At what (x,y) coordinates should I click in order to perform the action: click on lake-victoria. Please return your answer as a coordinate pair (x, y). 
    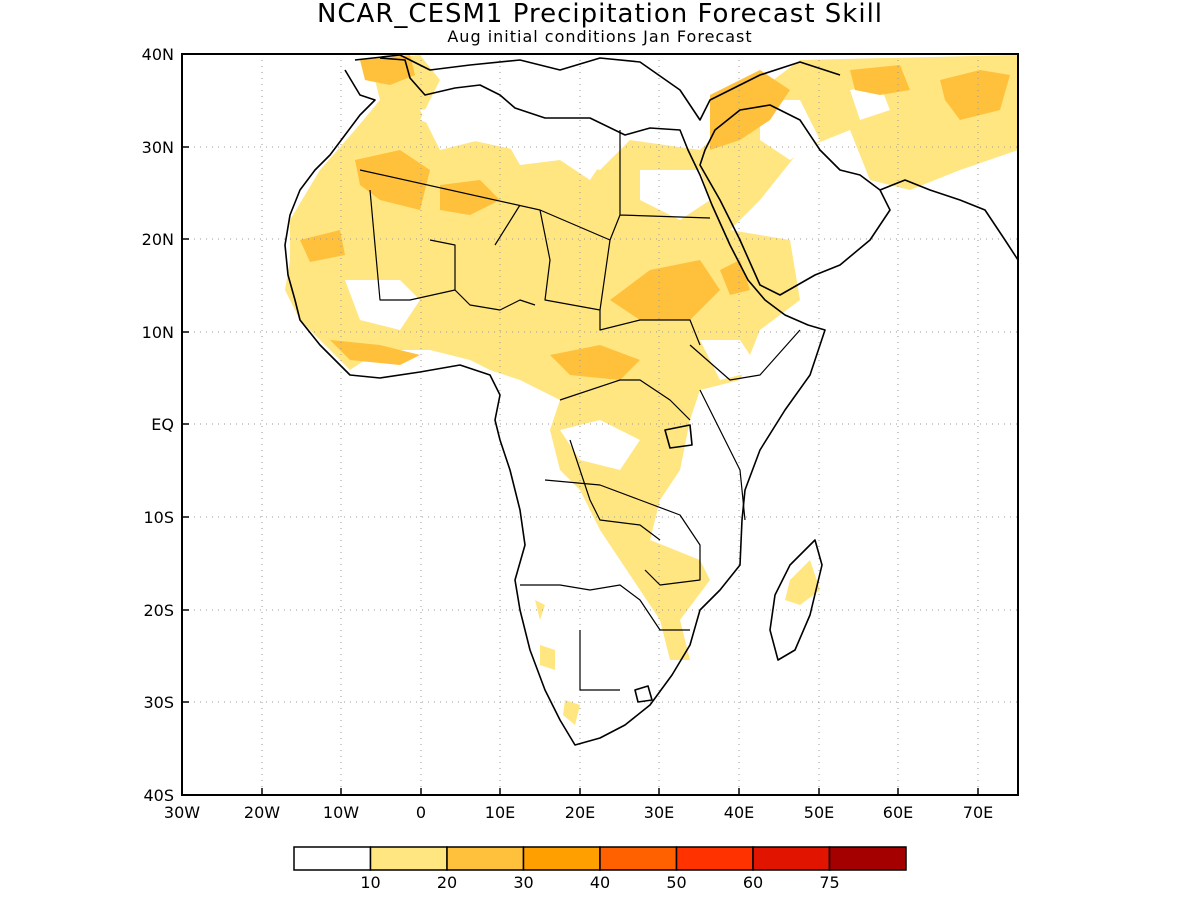
    Looking at the image, I should click on (678, 436).